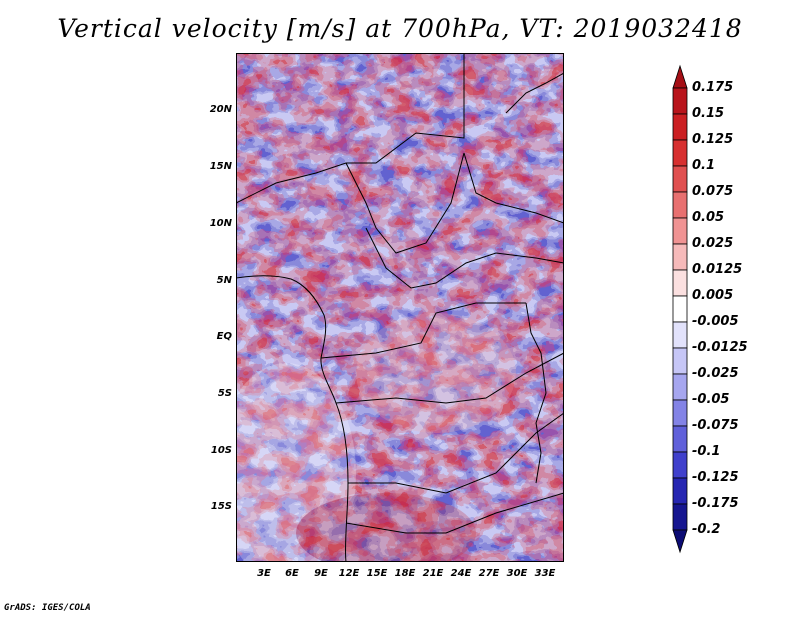 This screenshot has width=800, height=618. Describe the element at coordinates (220, 109) in the screenshot. I see `lat-tick-label: 20N` at that location.